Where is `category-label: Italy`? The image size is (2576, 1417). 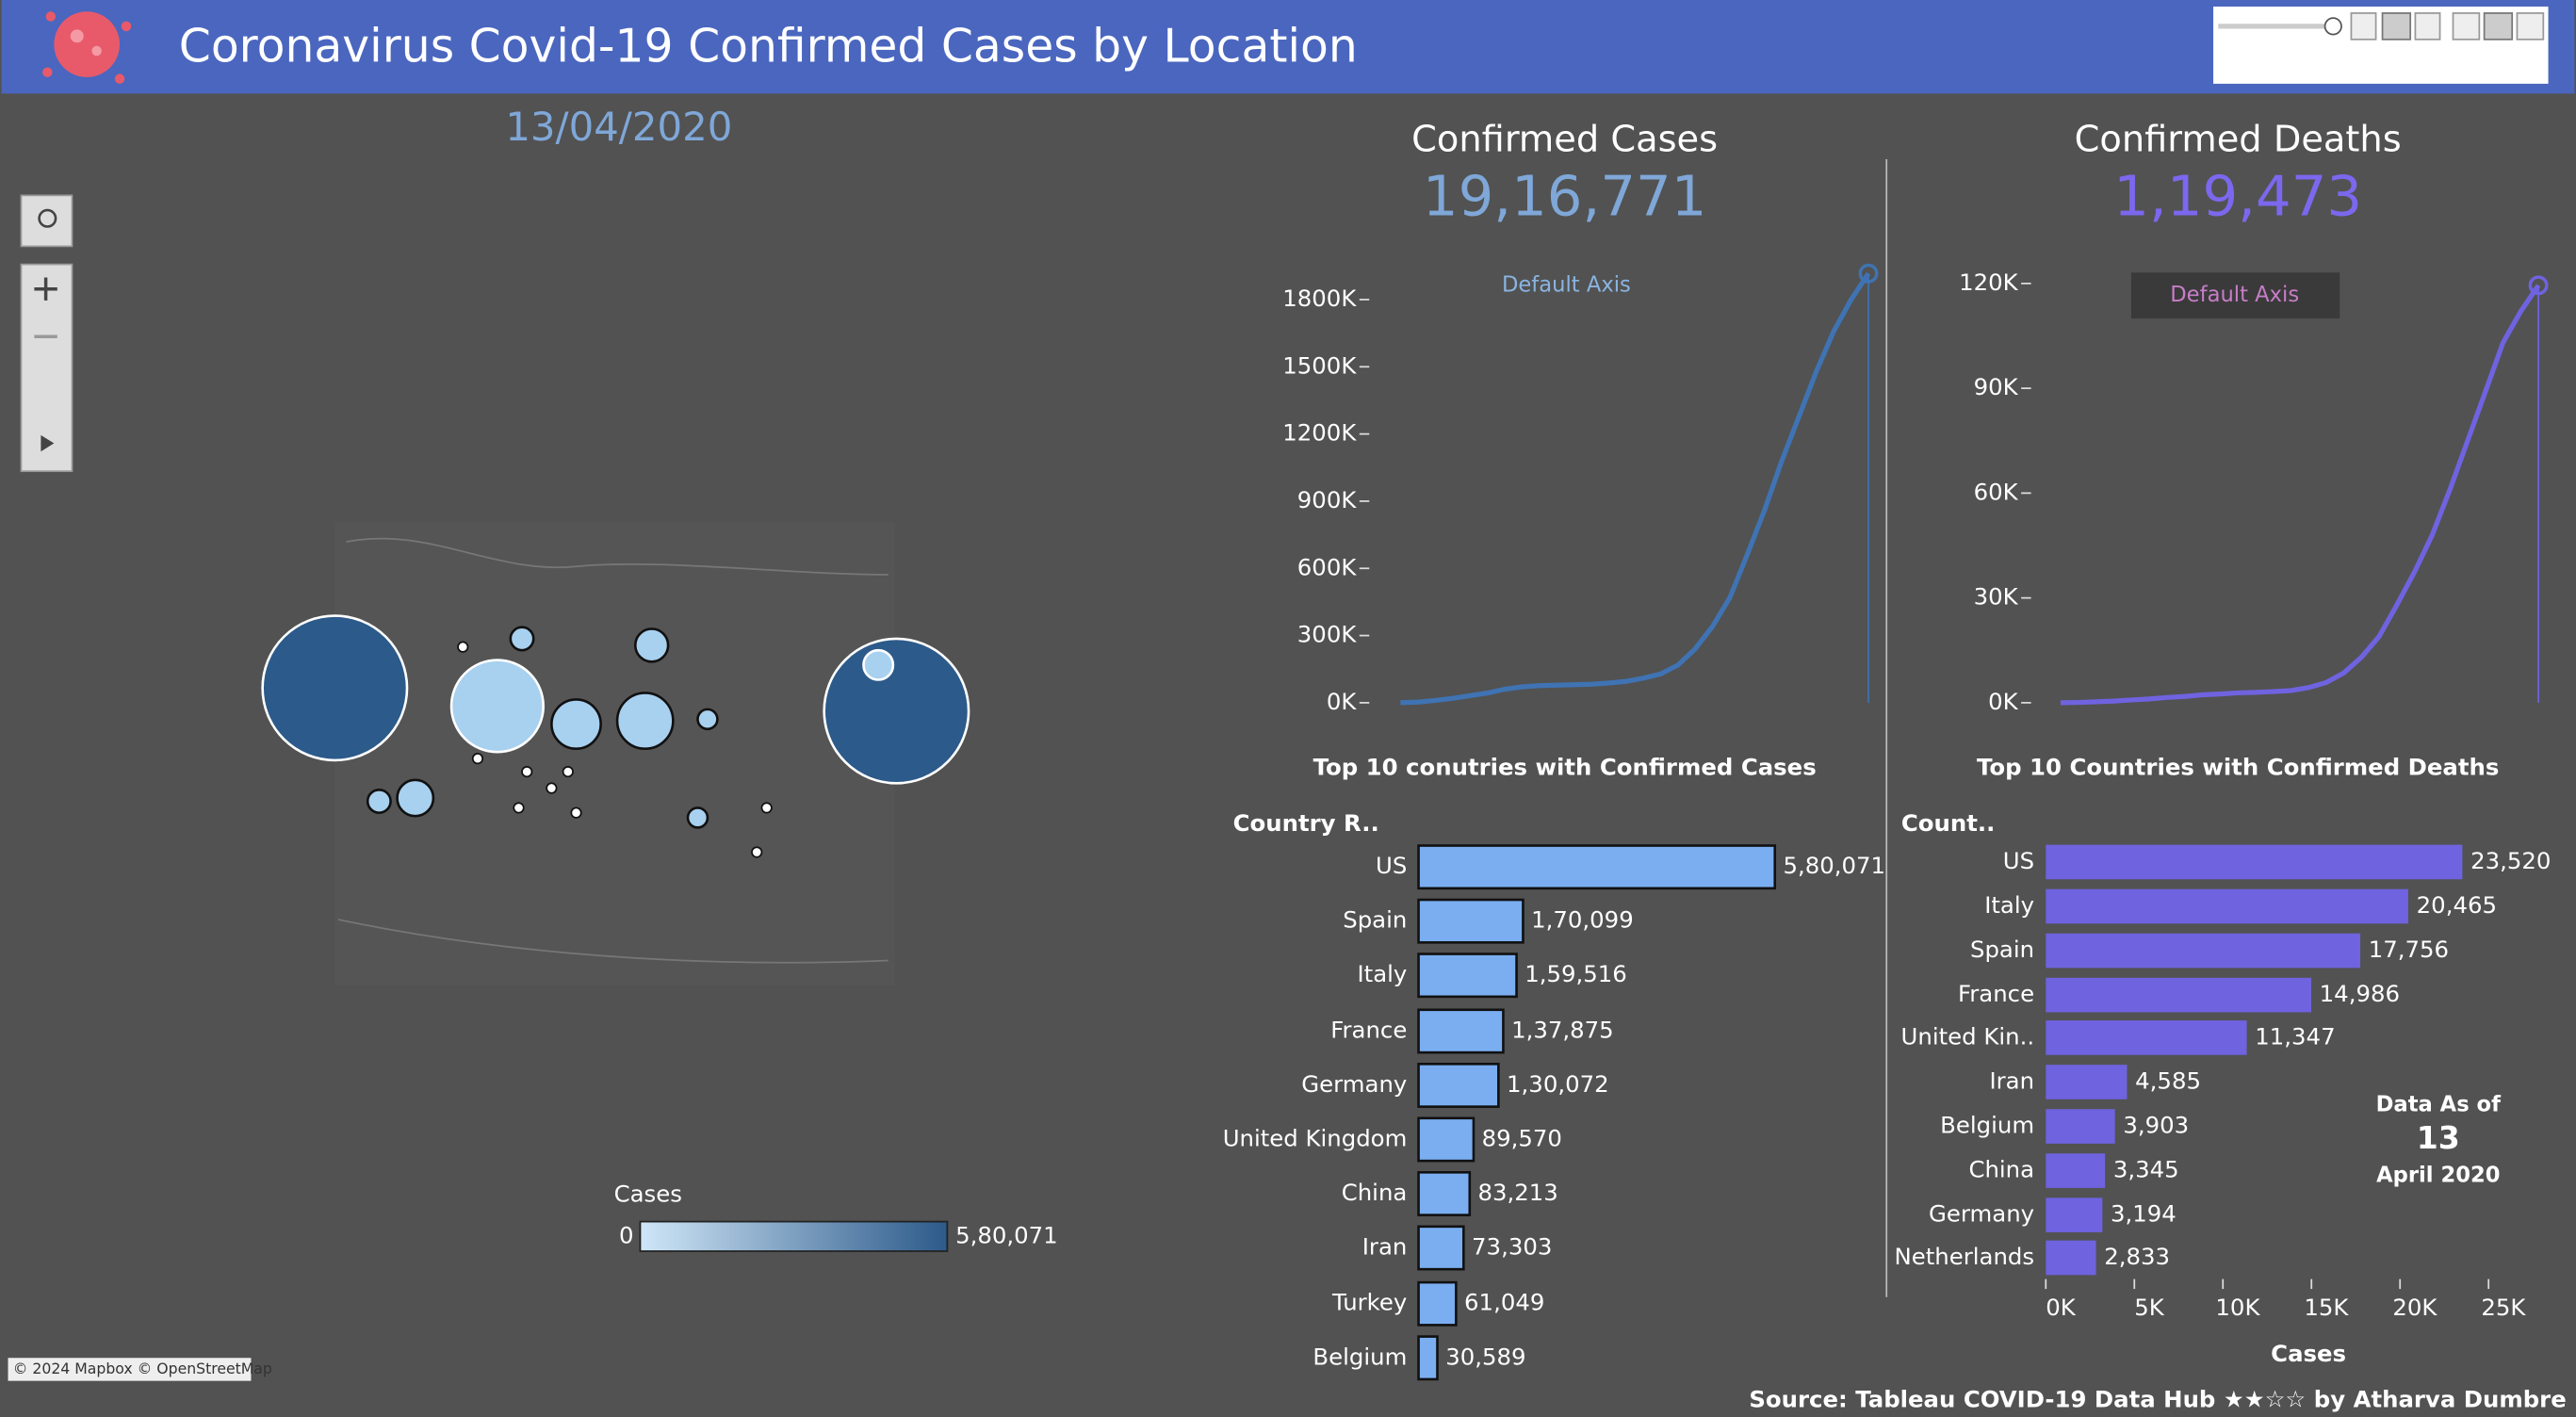
category-label: Italy is located at coordinates (1382, 974).